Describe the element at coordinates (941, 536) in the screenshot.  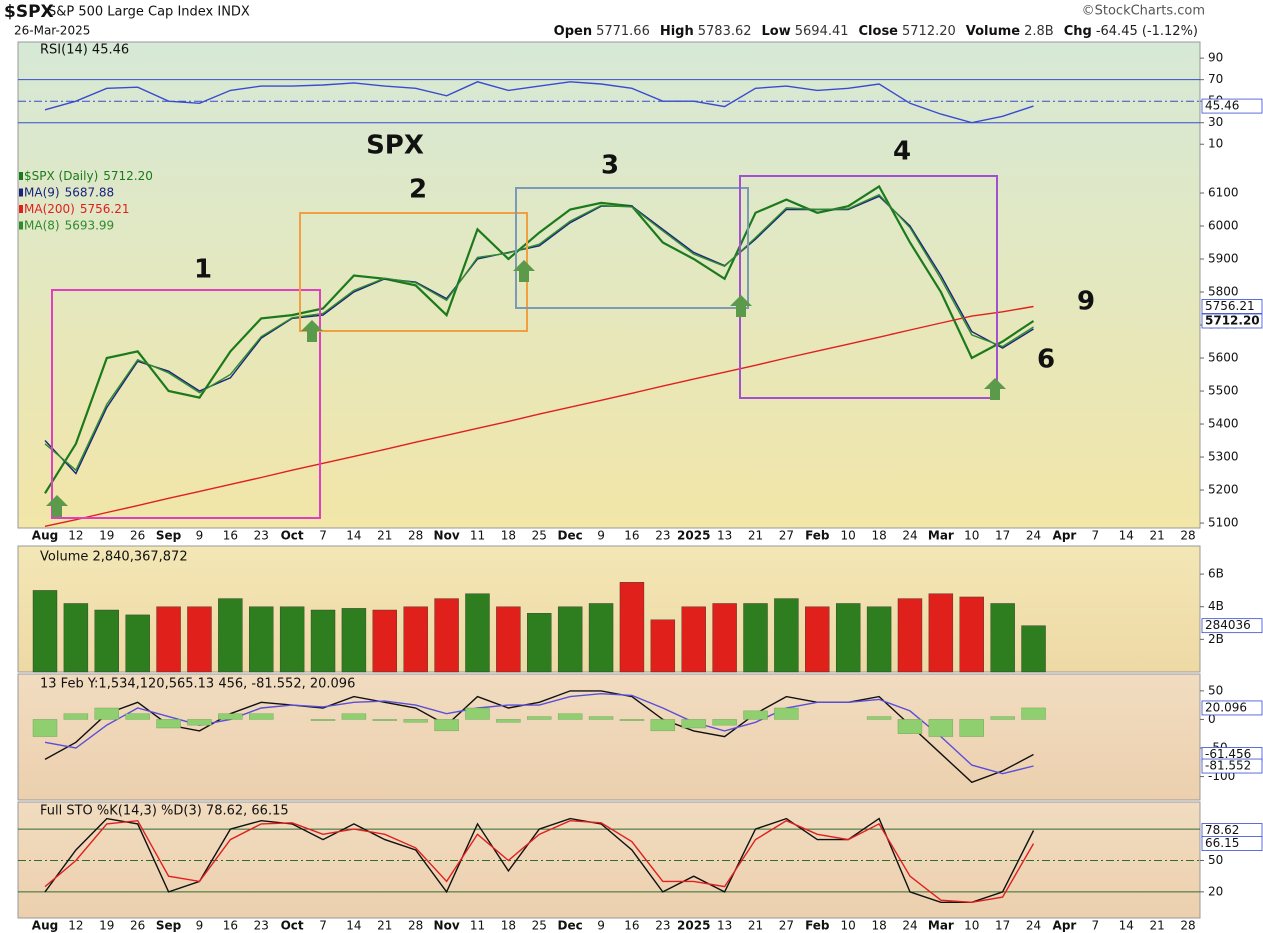
I see `x-tick-label: Mar` at that location.